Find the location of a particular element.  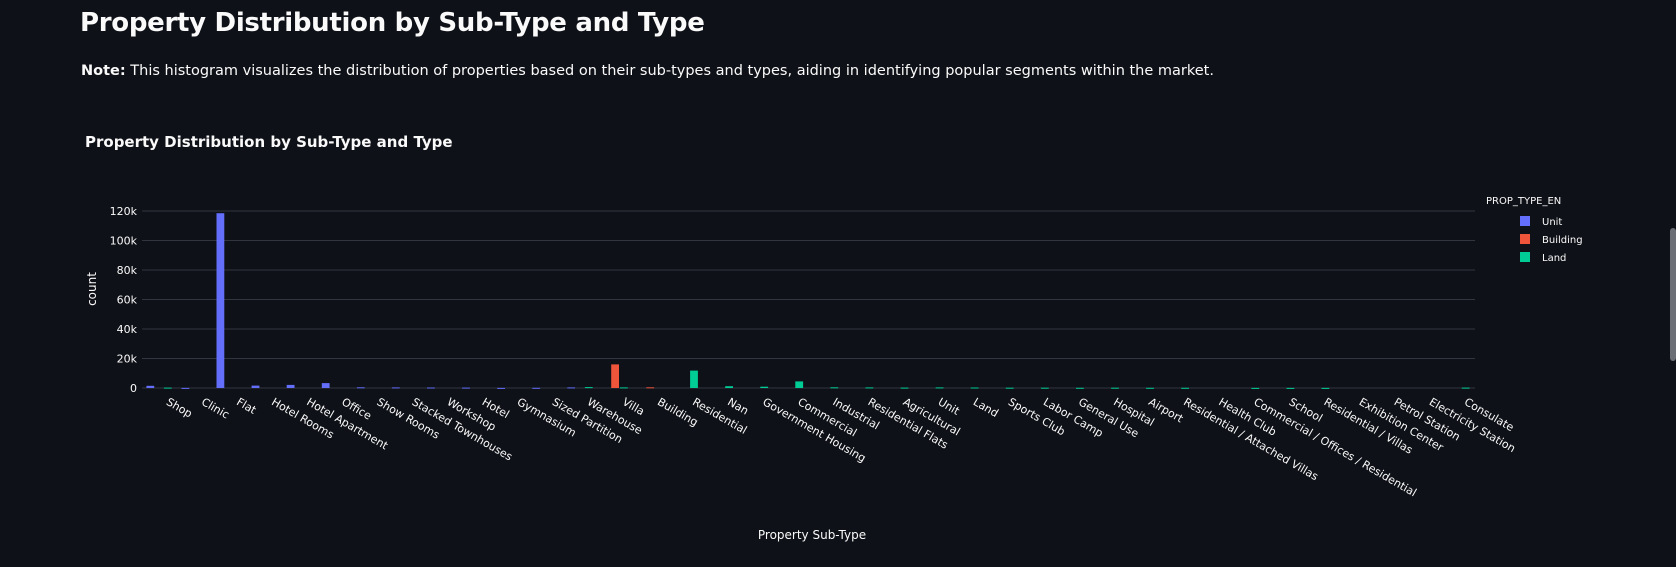

y-tick-label: 40k is located at coordinates (127, 329).